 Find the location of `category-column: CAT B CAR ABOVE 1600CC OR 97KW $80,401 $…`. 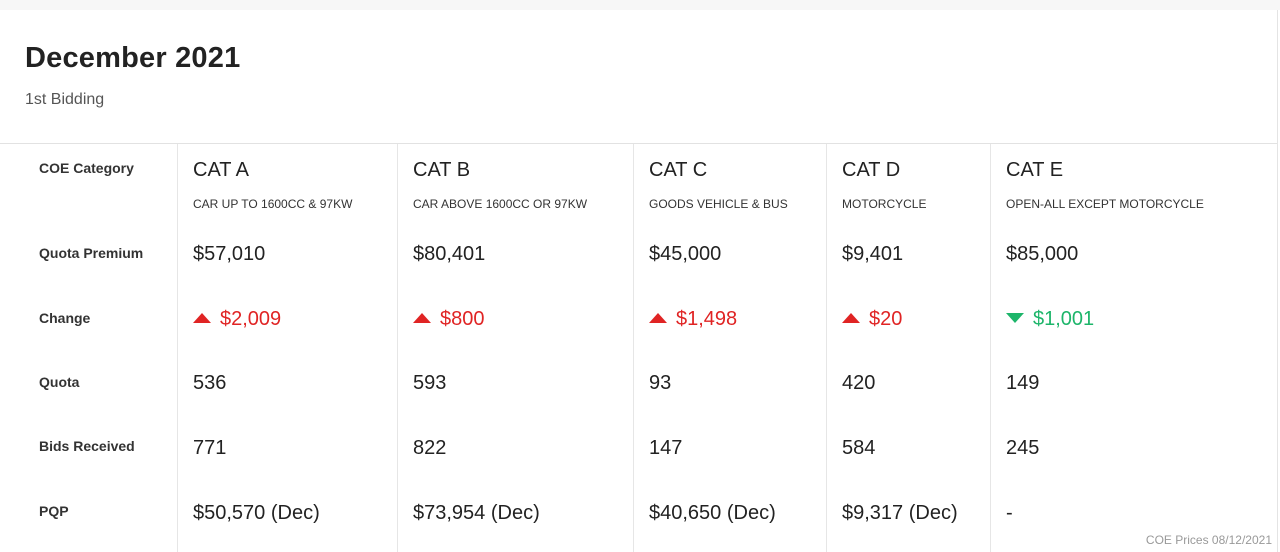

category-column: CAT B CAR ABOVE 1600CC OR 97KW $80,401 $… is located at coordinates (515, 348).